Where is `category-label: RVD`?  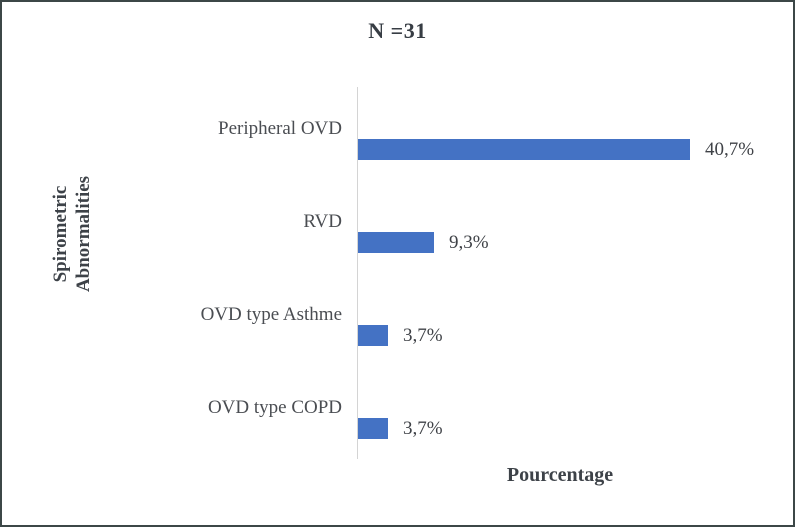
category-label: RVD is located at coordinates (322, 221).